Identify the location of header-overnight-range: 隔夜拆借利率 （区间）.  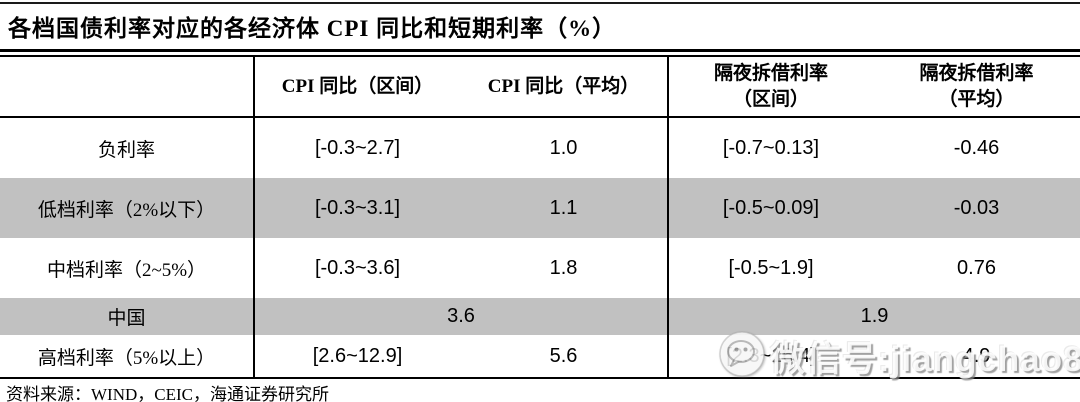
(770, 87).